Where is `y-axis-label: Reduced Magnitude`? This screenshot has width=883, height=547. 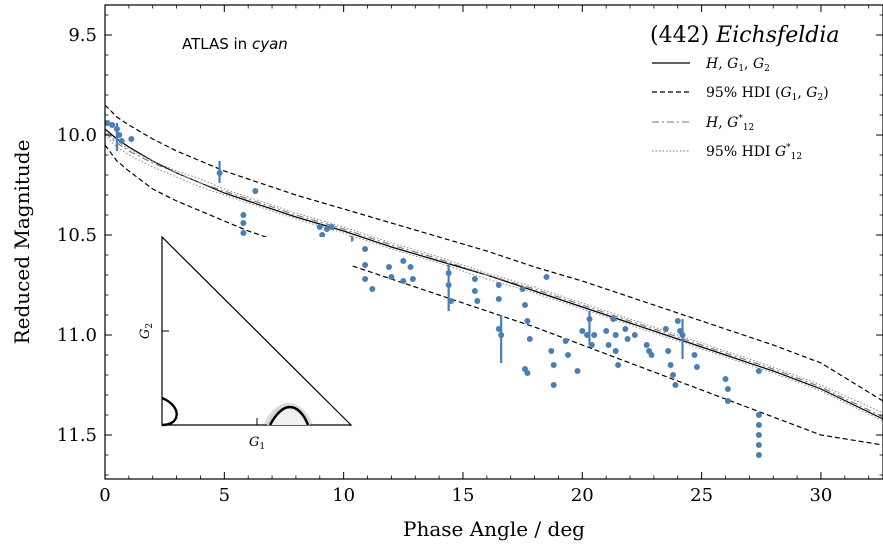
y-axis-label: Reduced Magnitude is located at coordinates (22, 242).